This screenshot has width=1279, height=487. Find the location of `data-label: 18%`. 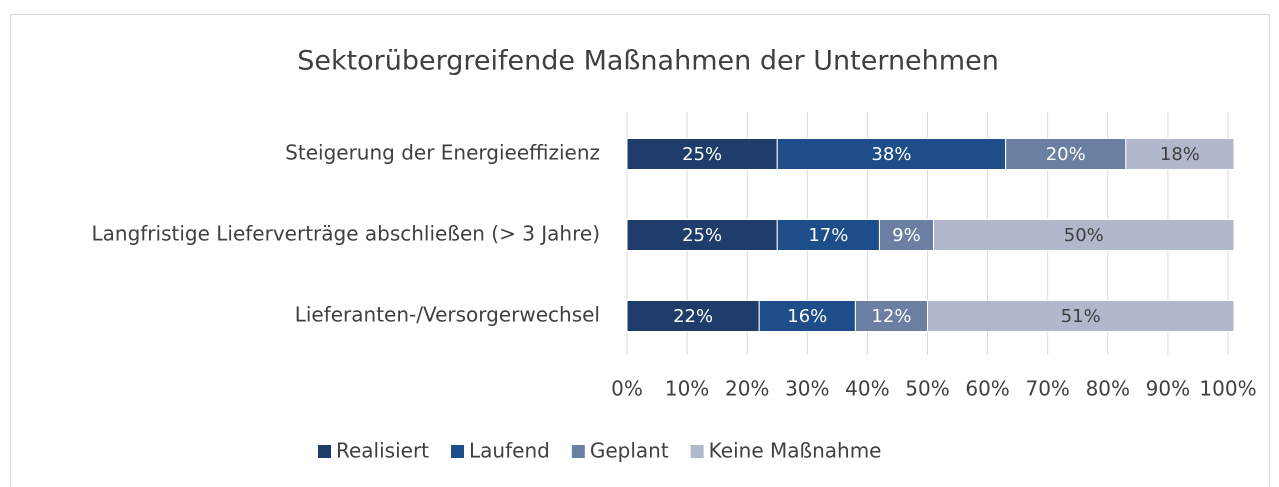

data-label: 18% is located at coordinates (1180, 154).